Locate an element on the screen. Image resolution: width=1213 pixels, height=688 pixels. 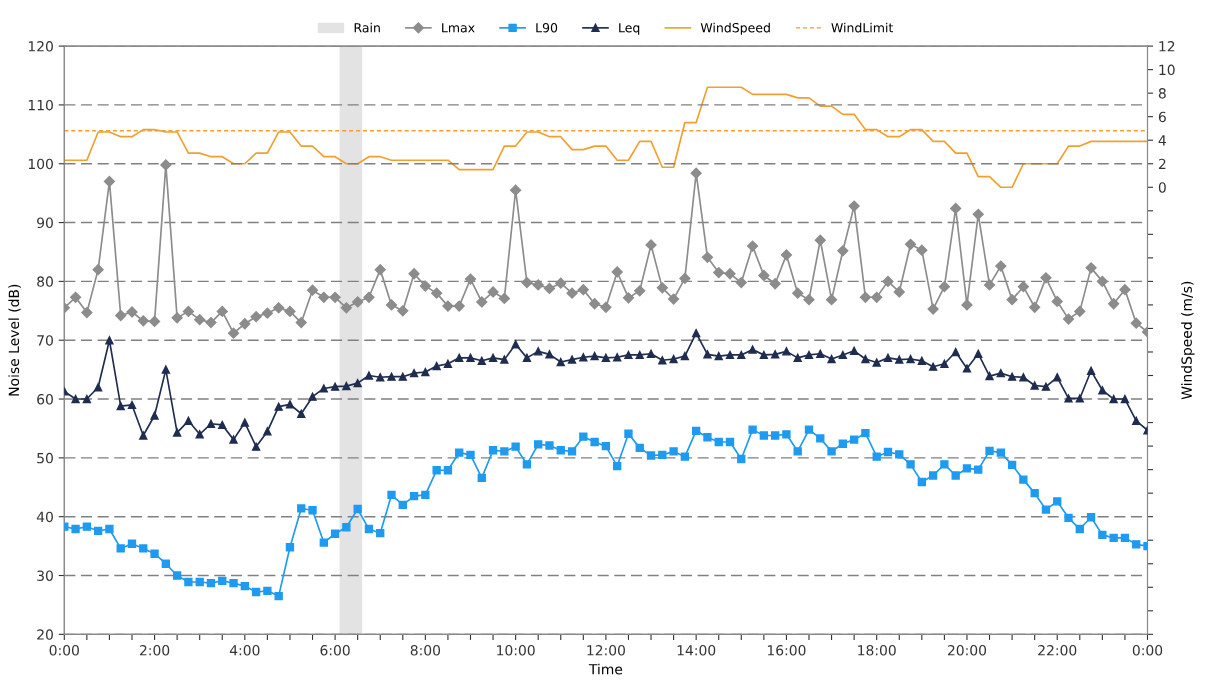
y2-tick-label: 10 is located at coordinates (1167, 70).